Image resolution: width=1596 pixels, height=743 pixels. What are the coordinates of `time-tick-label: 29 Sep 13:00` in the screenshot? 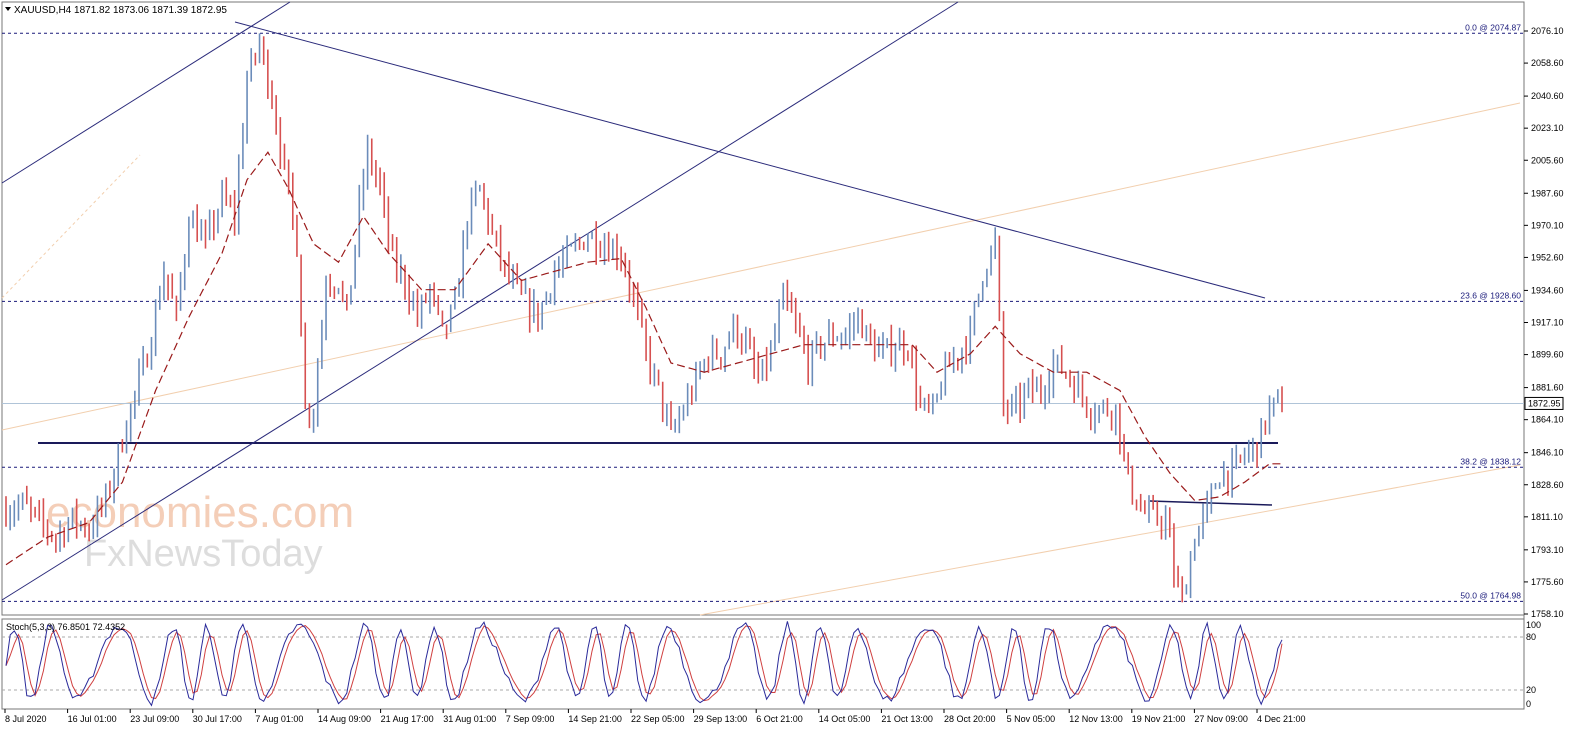 It's located at (721, 719).